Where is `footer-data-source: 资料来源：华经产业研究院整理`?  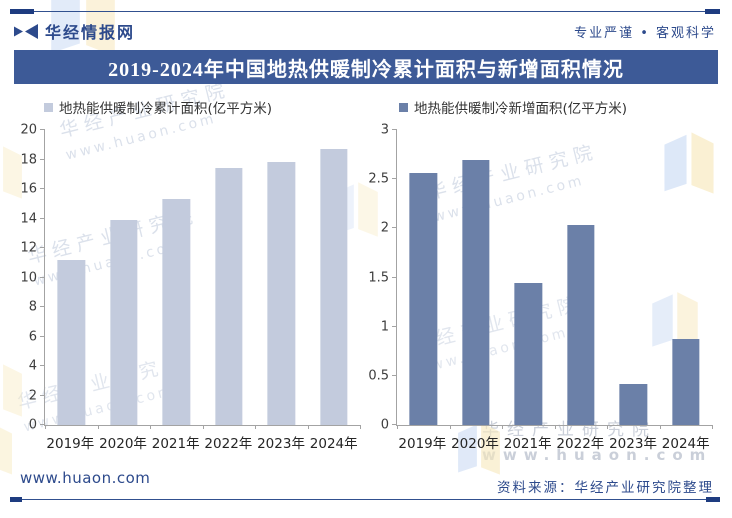 footer-data-source: 资料来源：华经产业研究院整理 is located at coordinates (605, 488).